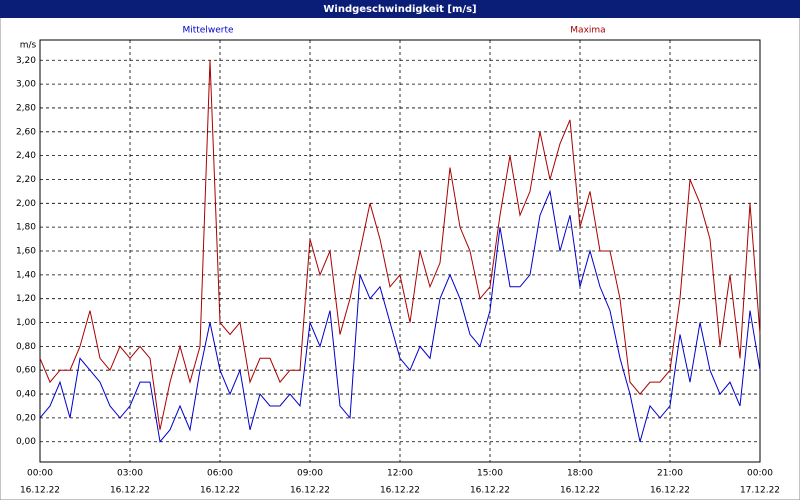 The width and height of the screenshot is (800, 500). I want to click on x-tick-label: 12:00, so click(400, 474).